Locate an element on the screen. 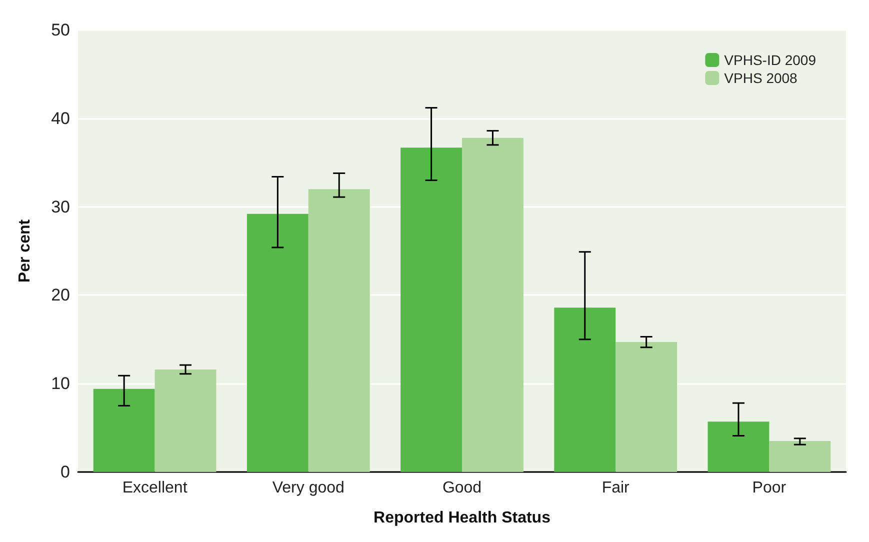 The image size is (869, 542). y-tick-label: 40 is located at coordinates (60, 118).